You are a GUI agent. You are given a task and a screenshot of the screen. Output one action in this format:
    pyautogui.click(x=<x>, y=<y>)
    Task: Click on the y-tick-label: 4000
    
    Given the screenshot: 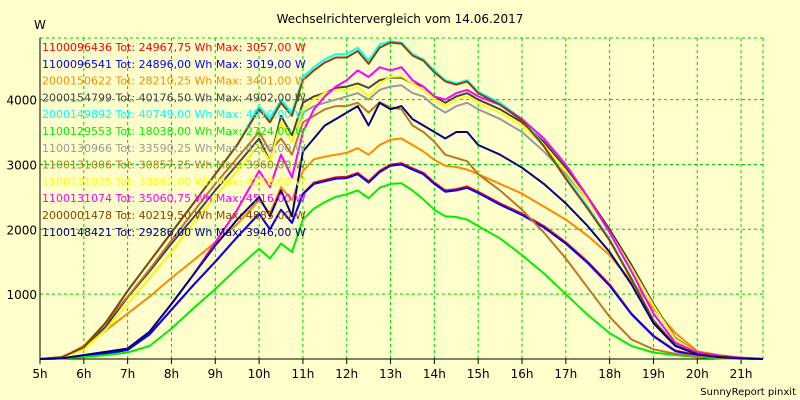 What is the action you would take?
    pyautogui.click(x=21, y=101)
    